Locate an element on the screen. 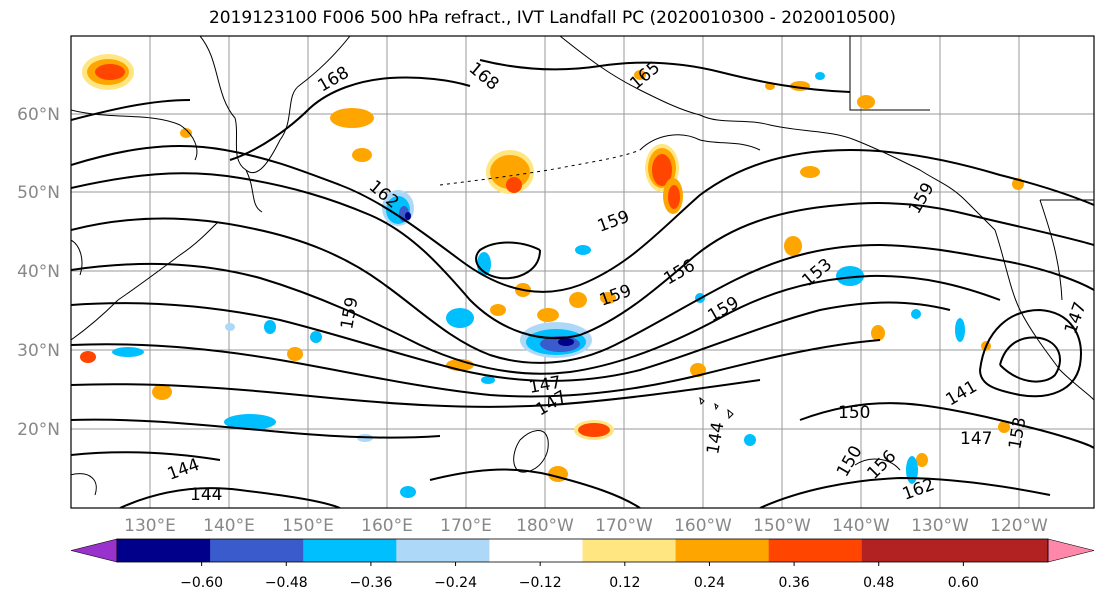 The image size is (1105, 601). latitude-label: 60°N is located at coordinates (38, 115).